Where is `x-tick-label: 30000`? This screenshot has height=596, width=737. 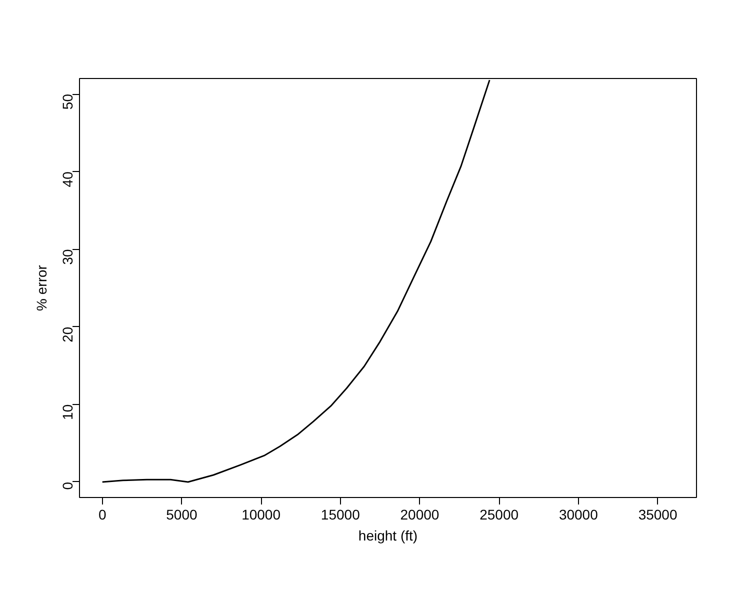 x-tick-label: 30000 is located at coordinates (578, 514).